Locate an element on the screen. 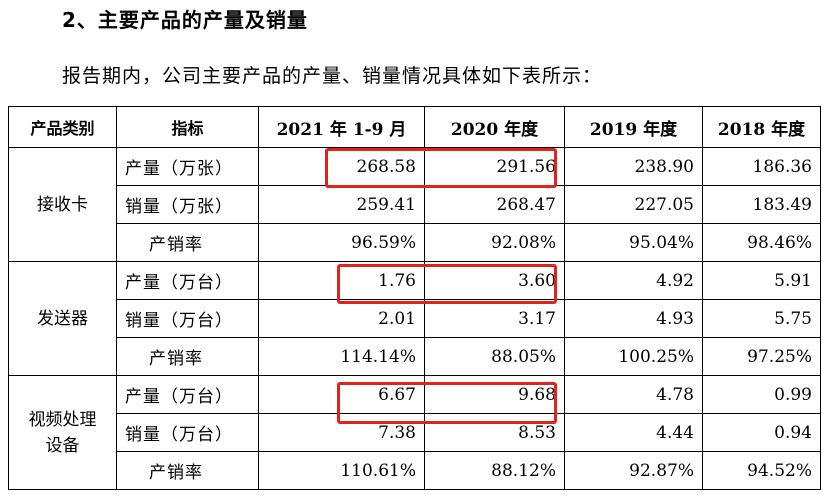 This screenshot has width=832, height=502. table-row: 产销率 96.59% 92.08% 95.04% 98.46% is located at coordinates (415, 242).